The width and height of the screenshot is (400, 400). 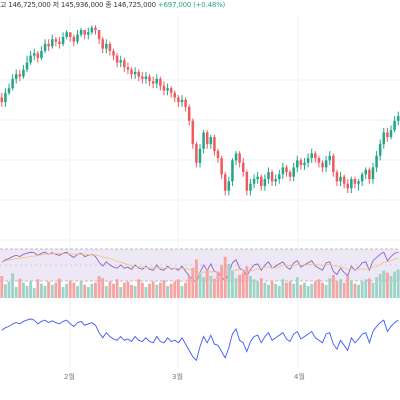 What do you see at coordinates (299, 377) in the screenshot?
I see `x-tick-label: 4월` at bounding box center [299, 377].